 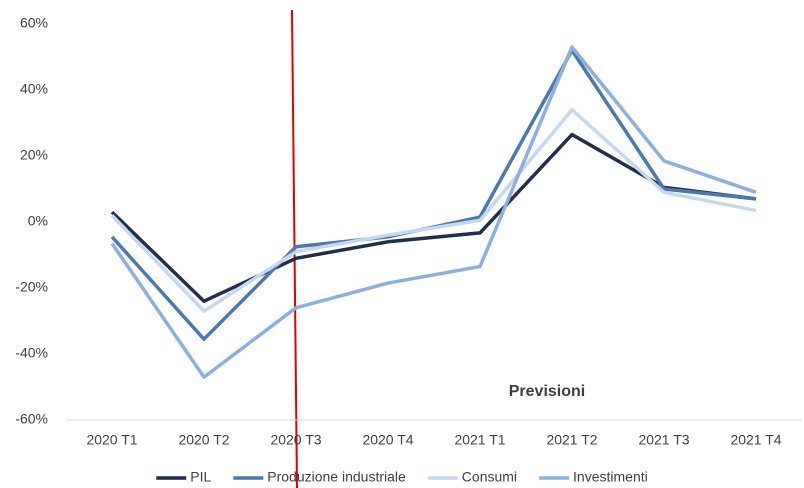 What do you see at coordinates (203, 440) in the screenshot?
I see `x-tick-label: 2020 T2` at bounding box center [203, 440].